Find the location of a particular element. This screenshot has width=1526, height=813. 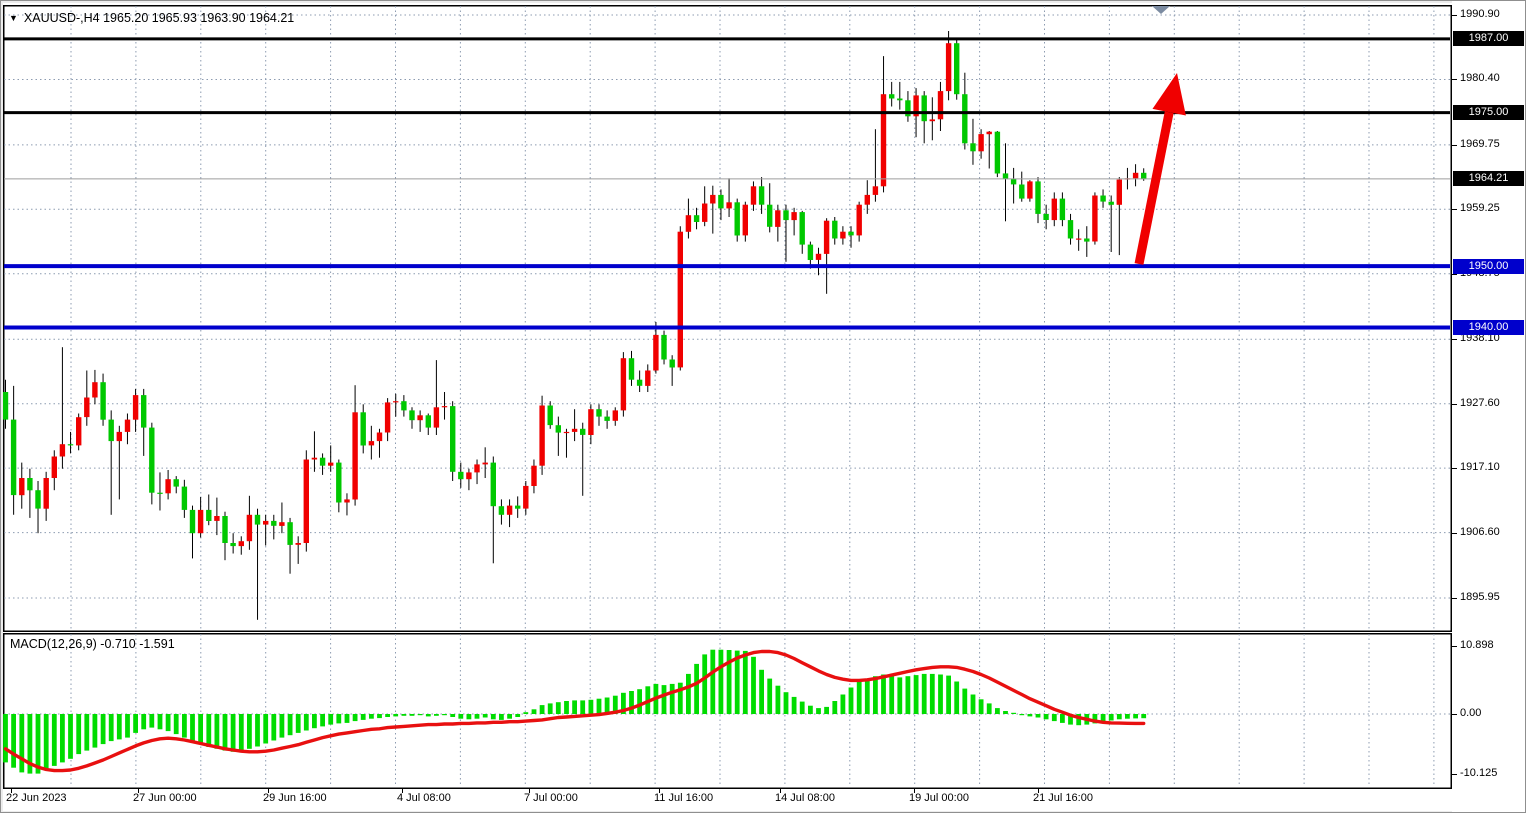

price-tick-label: 1938.10 is located at coordinates (1480, 338).